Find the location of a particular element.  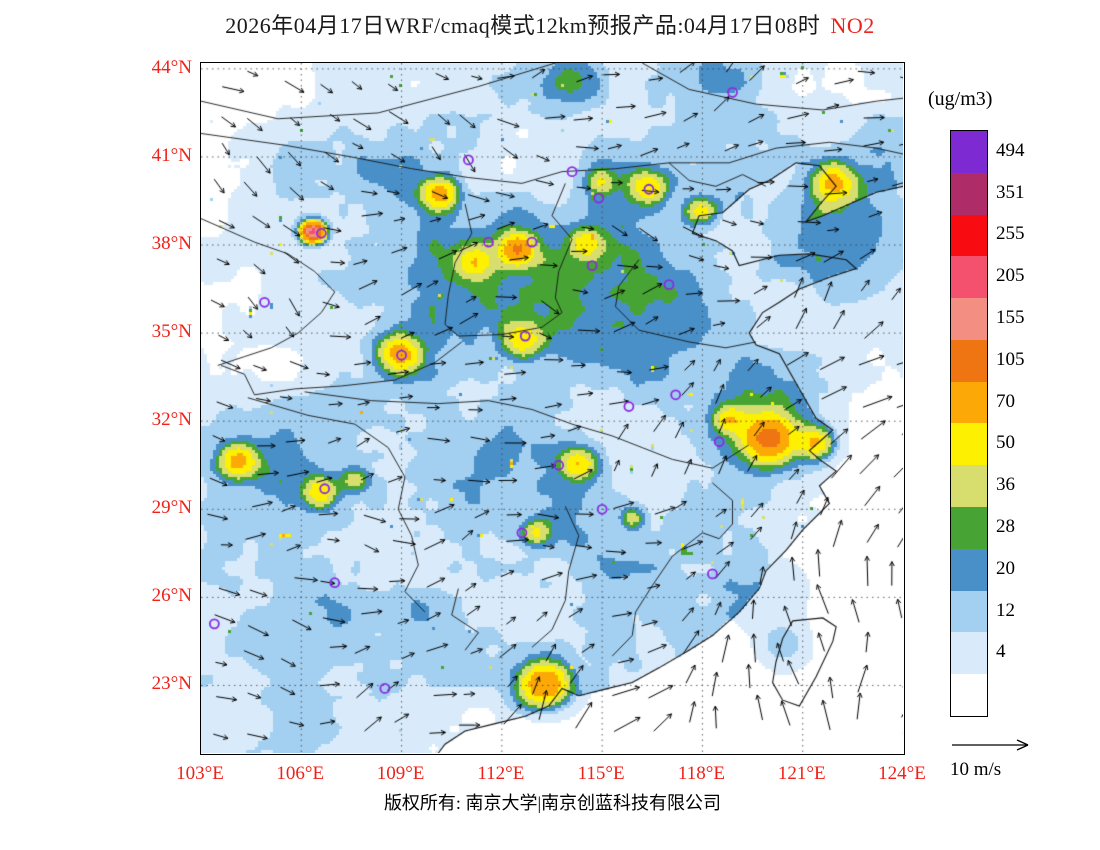

colorbar-level-label: 105 is located at coordinates (1010, 359).